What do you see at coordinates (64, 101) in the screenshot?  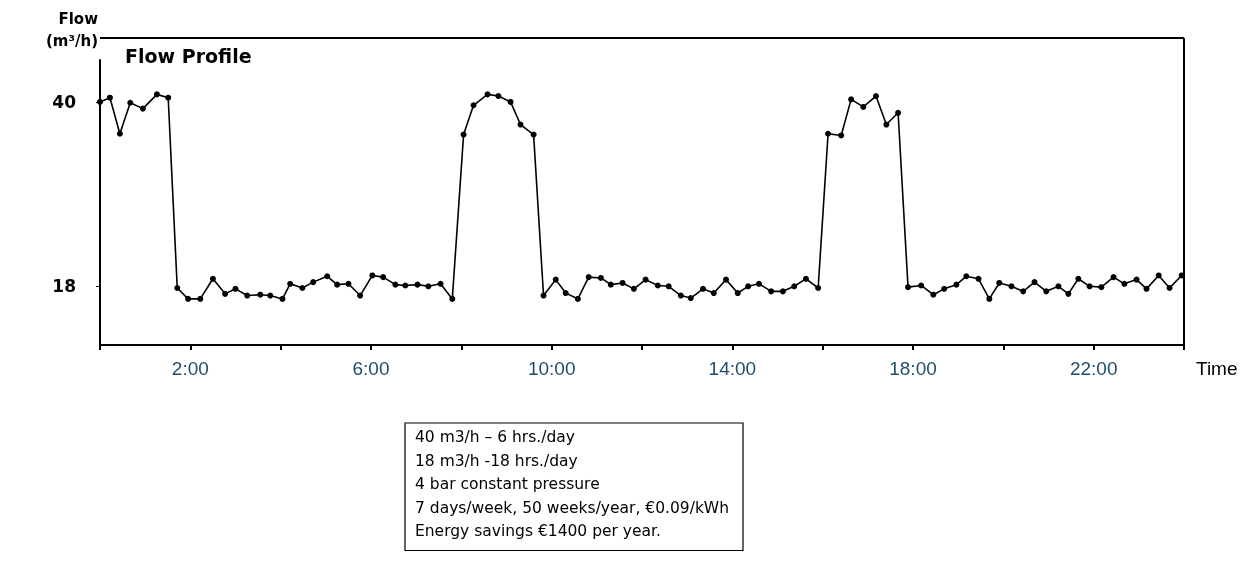 I see `y-tick-label: 40` at bounding box center [64, 101].